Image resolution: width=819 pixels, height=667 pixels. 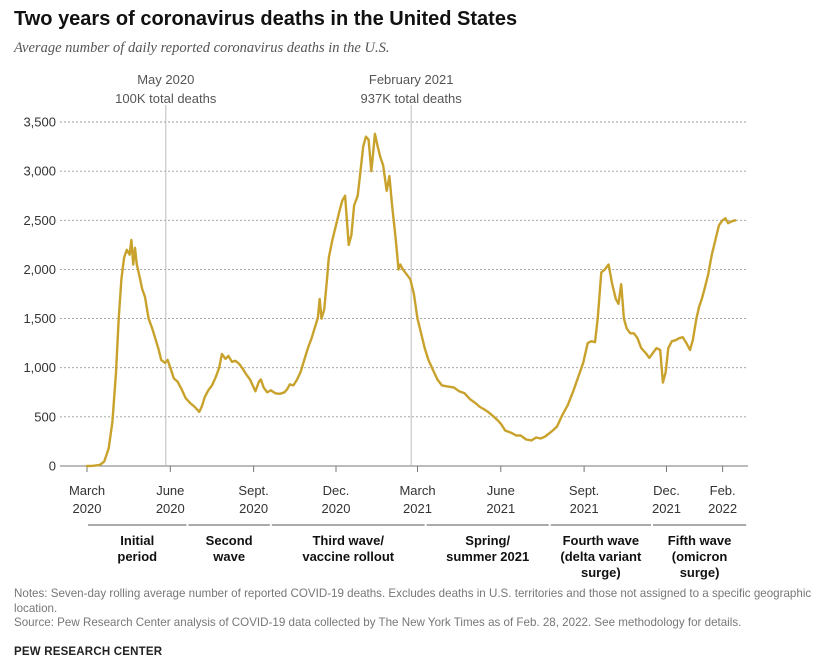 What do you see at coordinates (412, 98) in the screenshot?
I see `milestone-total: 937K total deaths` at bounding box center [412, 98].